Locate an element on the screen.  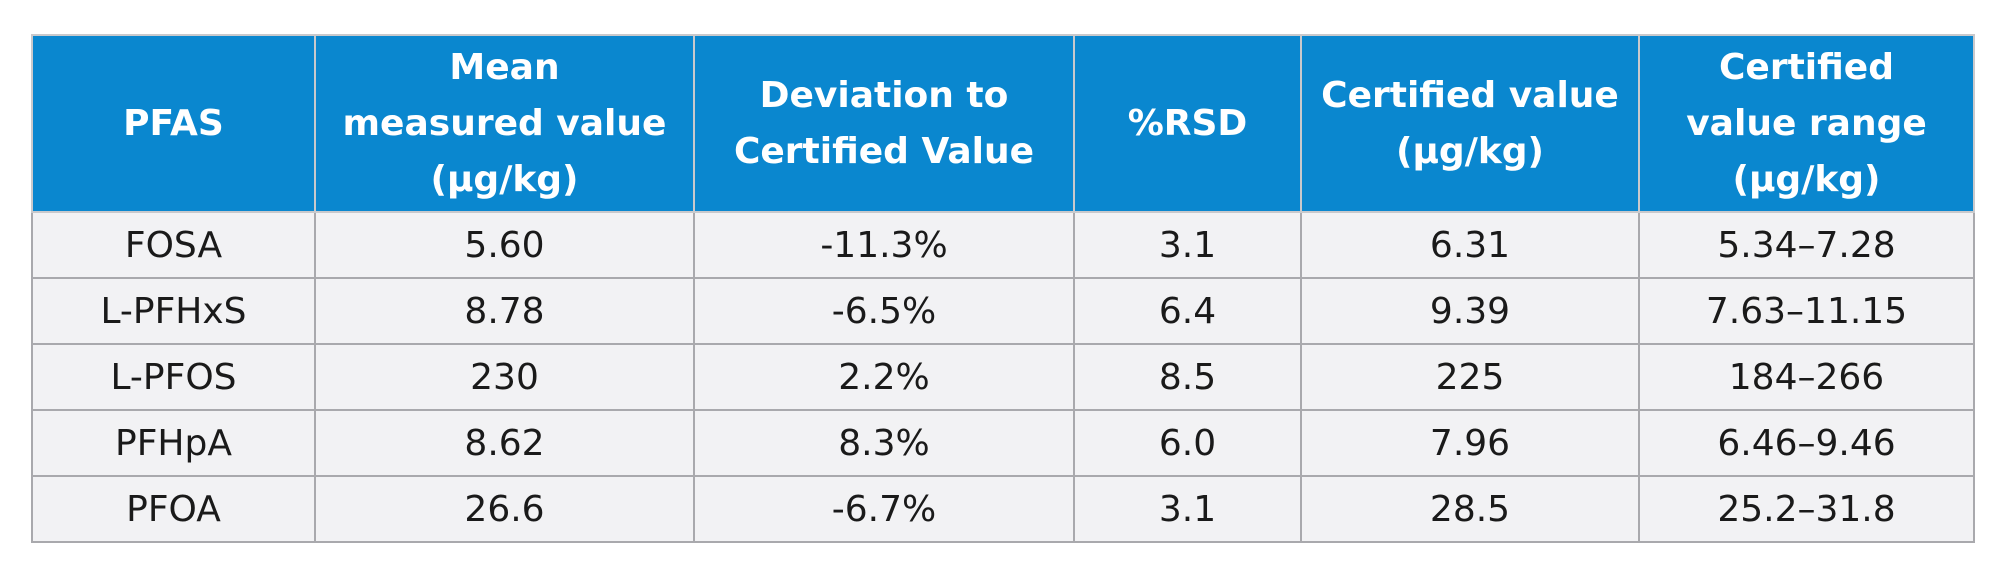
header-pfas: PFAS is located at coordinates (173, 123).